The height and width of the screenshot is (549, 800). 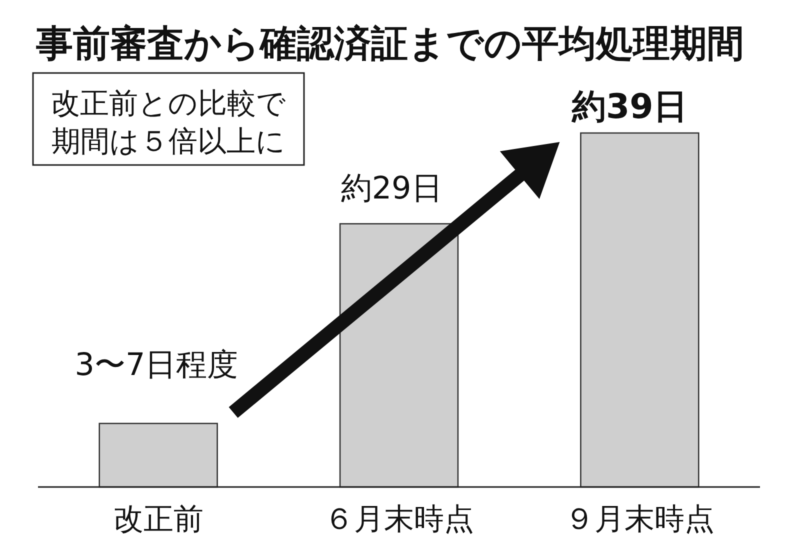 What do you see at coordinates (168, 122) in the screenshot?
I see `annotation: 改正前との比較で期間は５倍以上に` at bounding box center [168, 122].